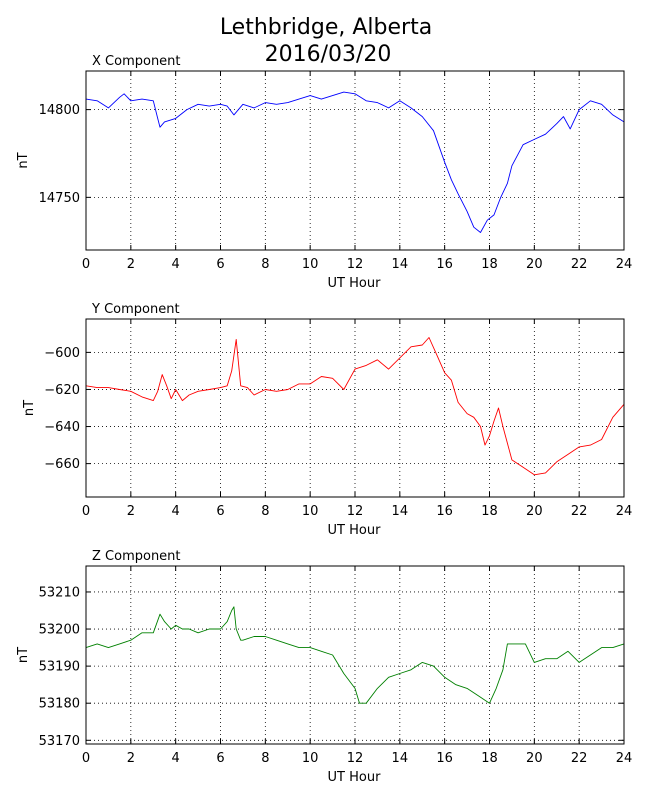  Describe the element at coordinates (355, 777) in the screenshot. I see `z-xaxis-label: UT Hour` at that location.